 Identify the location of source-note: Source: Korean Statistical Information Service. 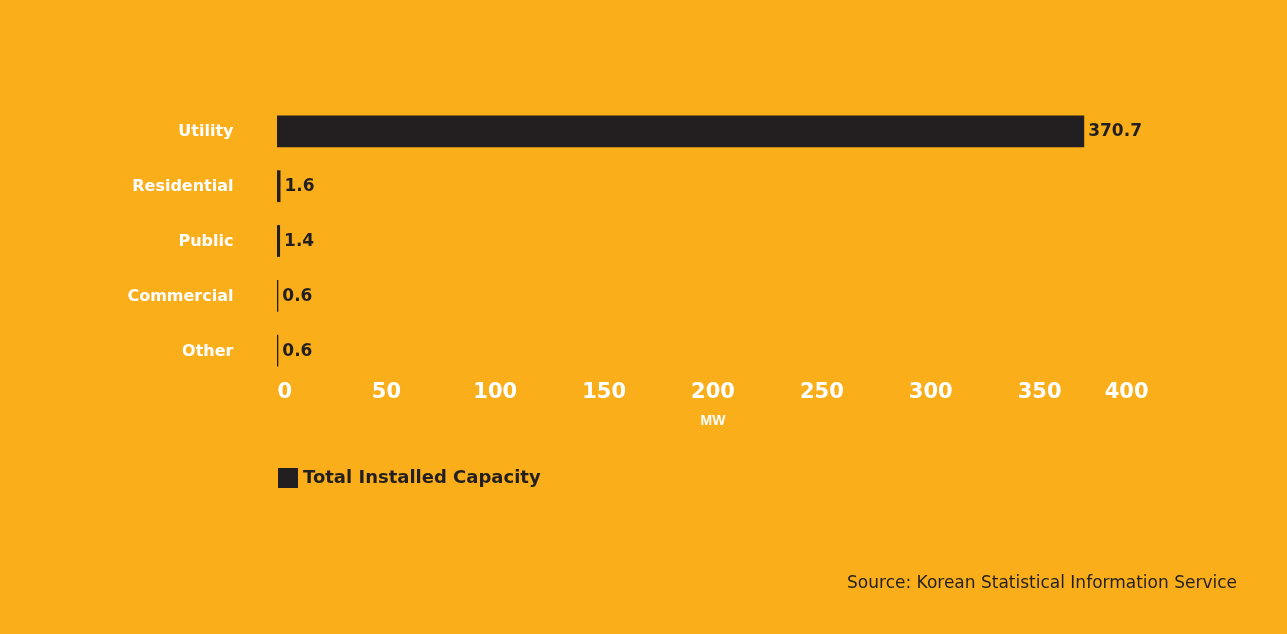
(1042, 582).